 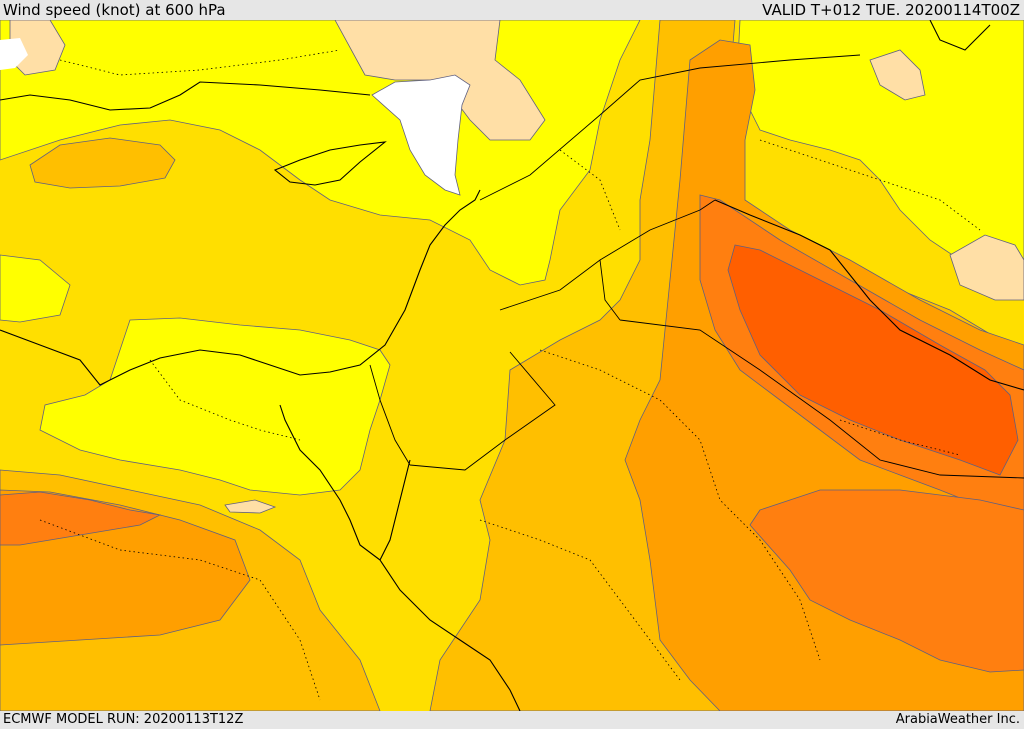 What do you see at coordinates (215, 406) in the screenshot?
I see `band-yellow-central` at bounding box center [215, 406].